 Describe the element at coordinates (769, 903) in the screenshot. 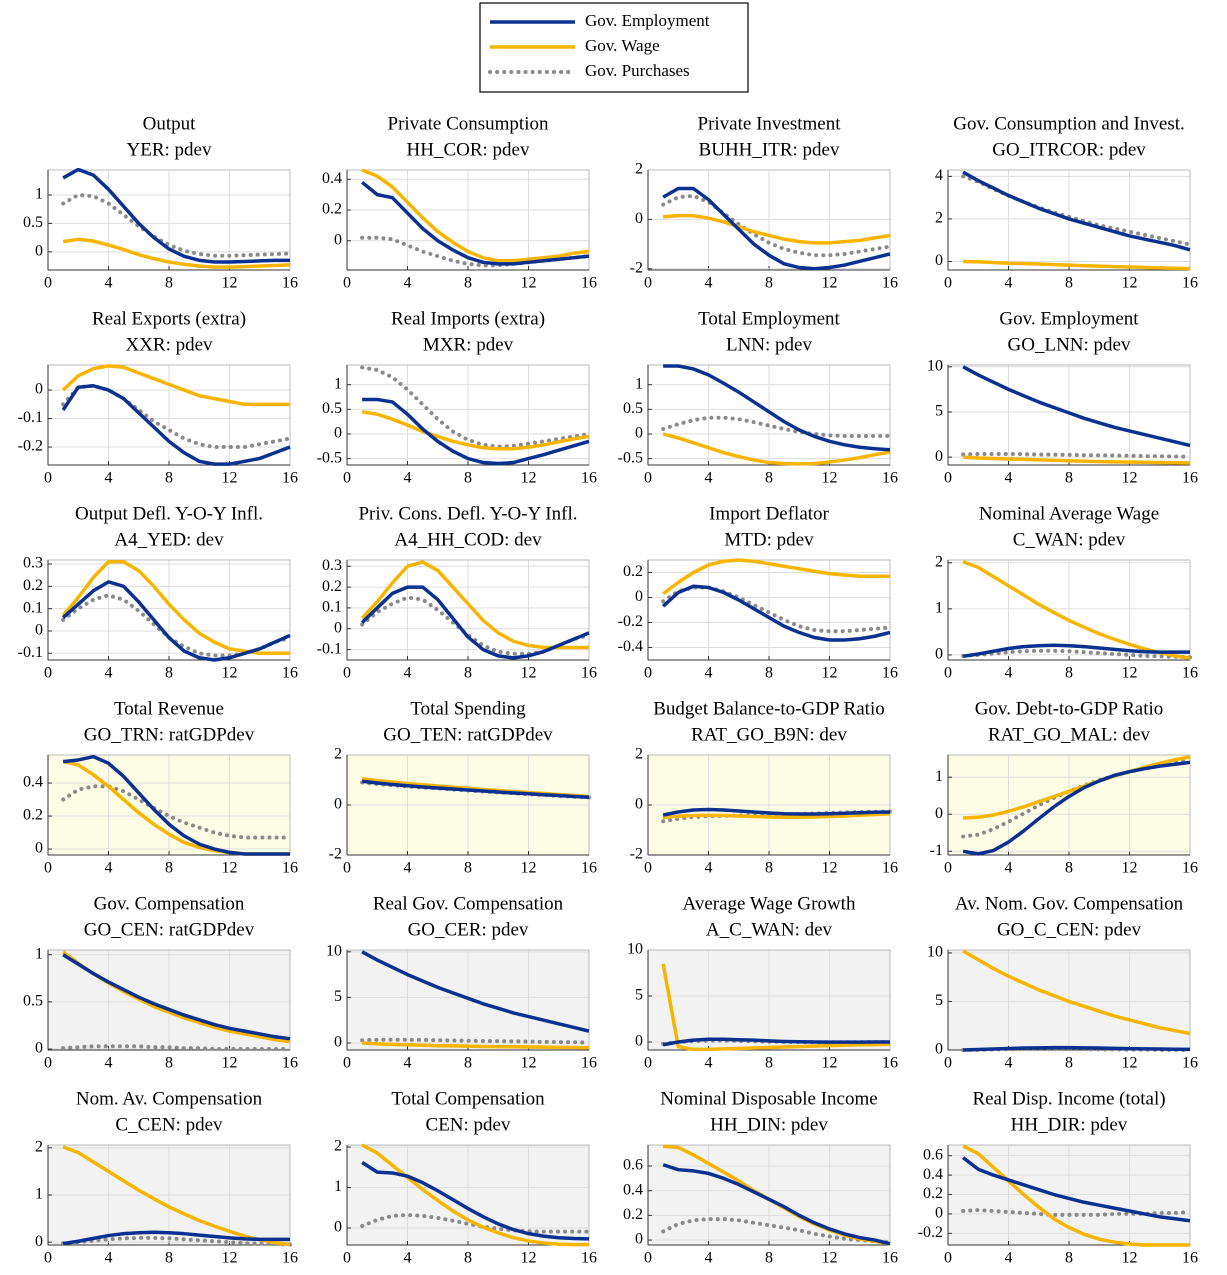

I see `panel-title: Average Wage Growth` at that location.